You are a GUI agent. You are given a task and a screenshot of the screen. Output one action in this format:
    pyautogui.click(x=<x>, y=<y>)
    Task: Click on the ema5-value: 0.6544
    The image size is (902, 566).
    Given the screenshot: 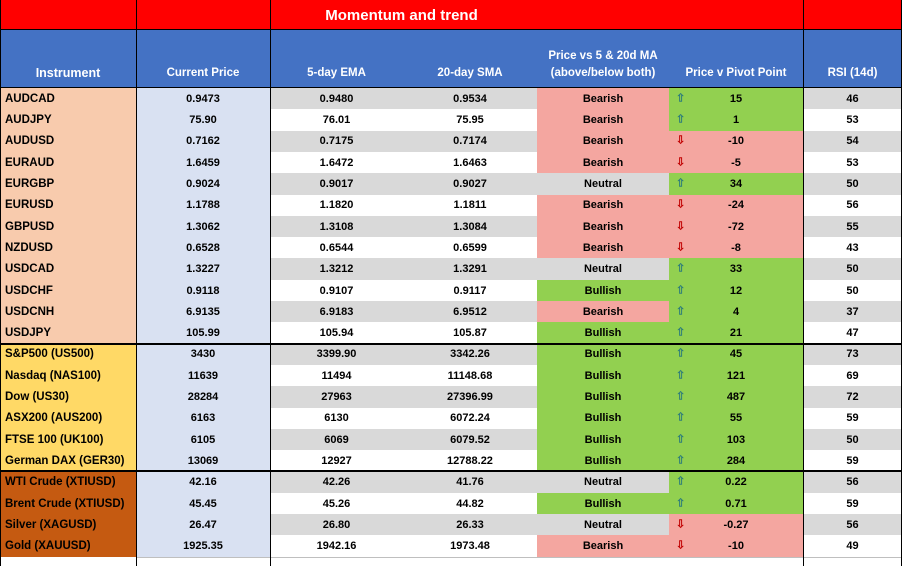 What is the action you would take?
    pyautogui.click(x=336, y=247)
    